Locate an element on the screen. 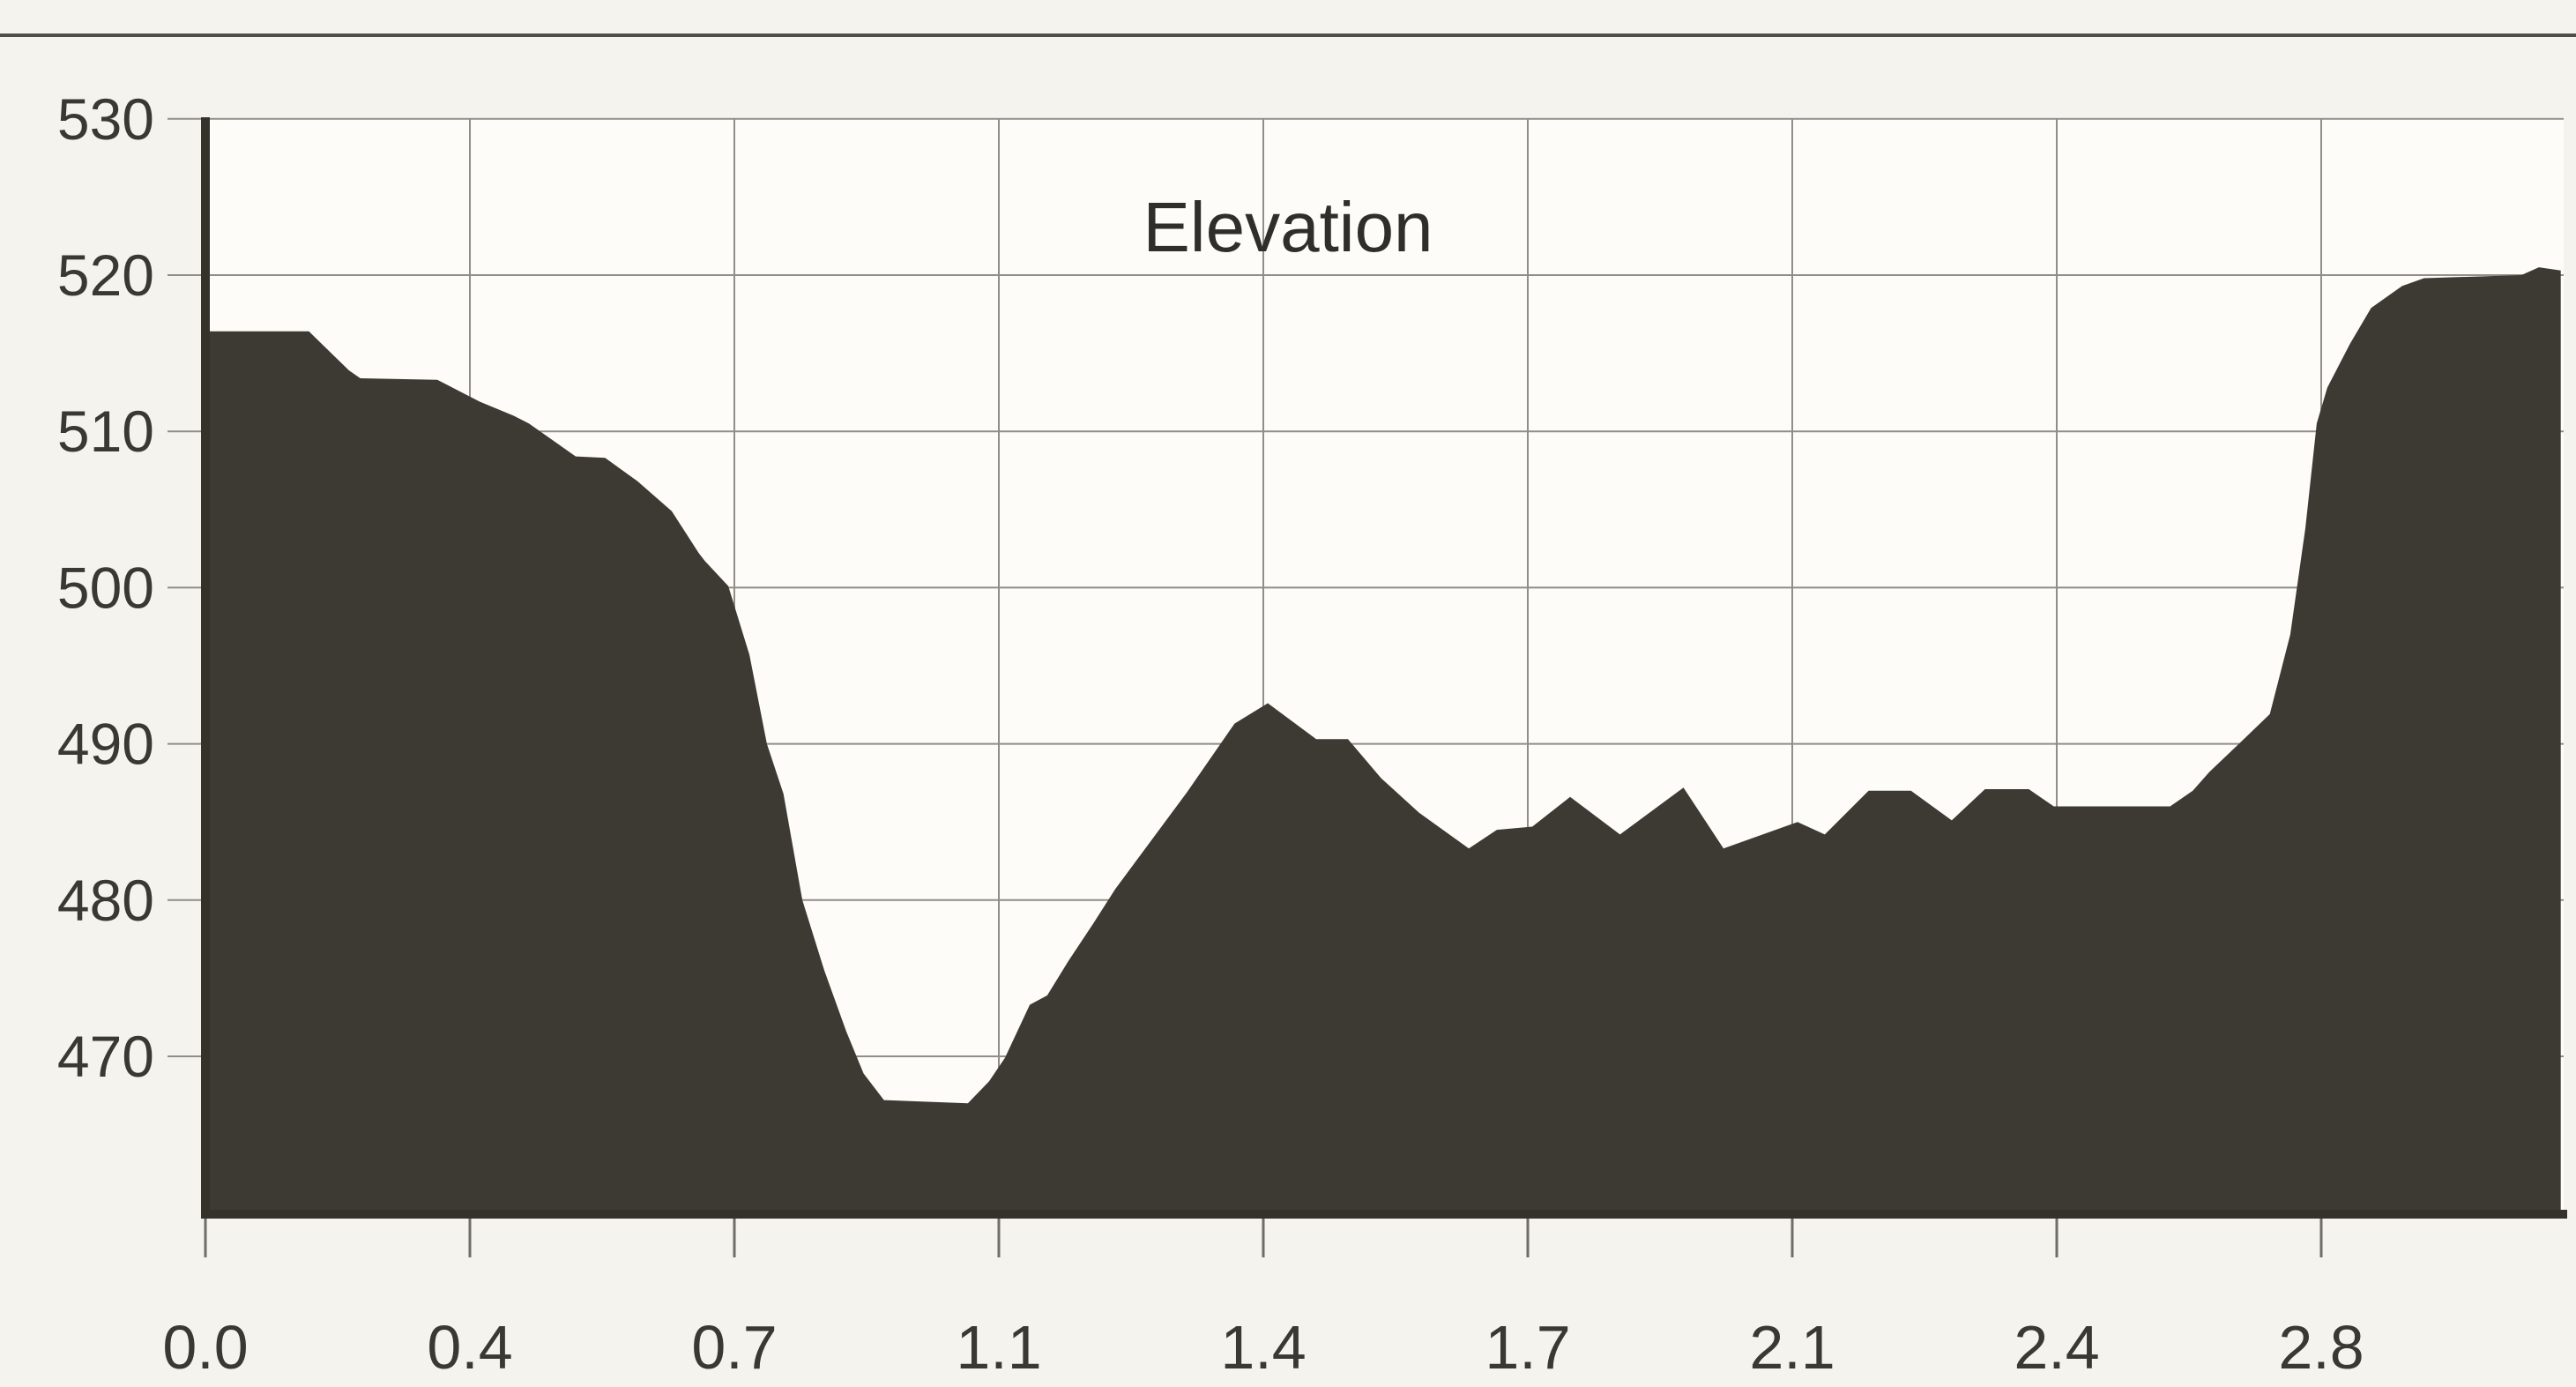 The height and width of the screenshot is (1387, 2576). x-axis-tick-label-1.1: 1.1 is located at coordinates (998, 1348).